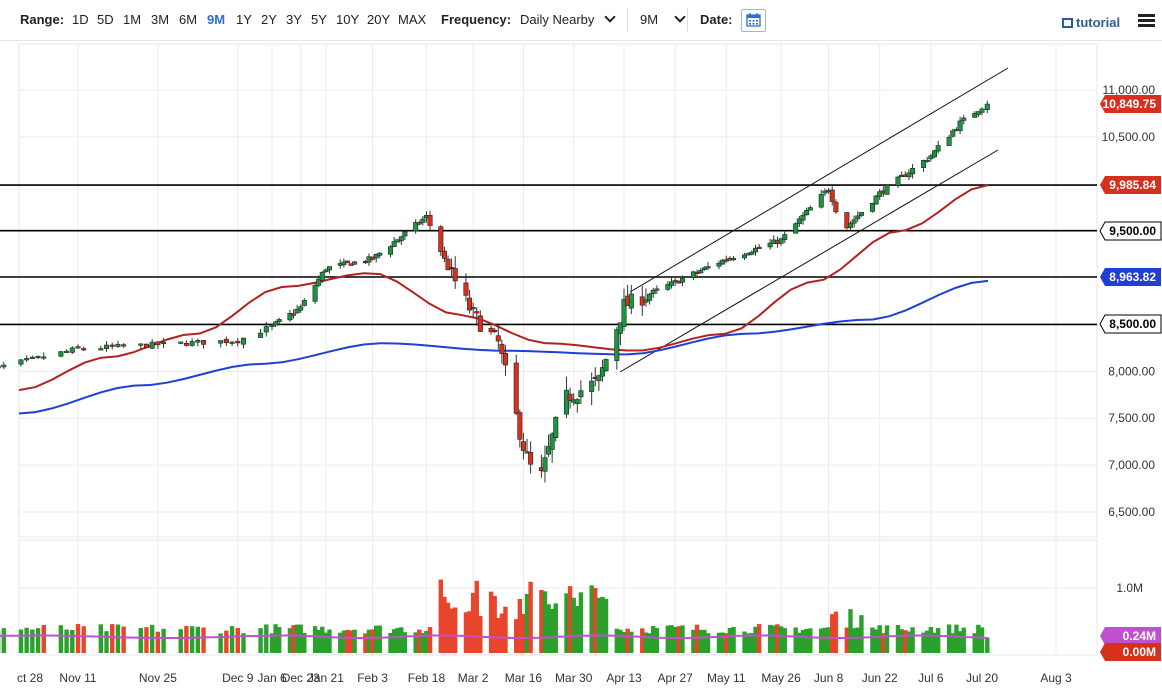 The image size is (1162, 693). What do you see at coordinates (753, 20) in the screenshot?
I see `calendar-icon` at bounding box center [753, 20].